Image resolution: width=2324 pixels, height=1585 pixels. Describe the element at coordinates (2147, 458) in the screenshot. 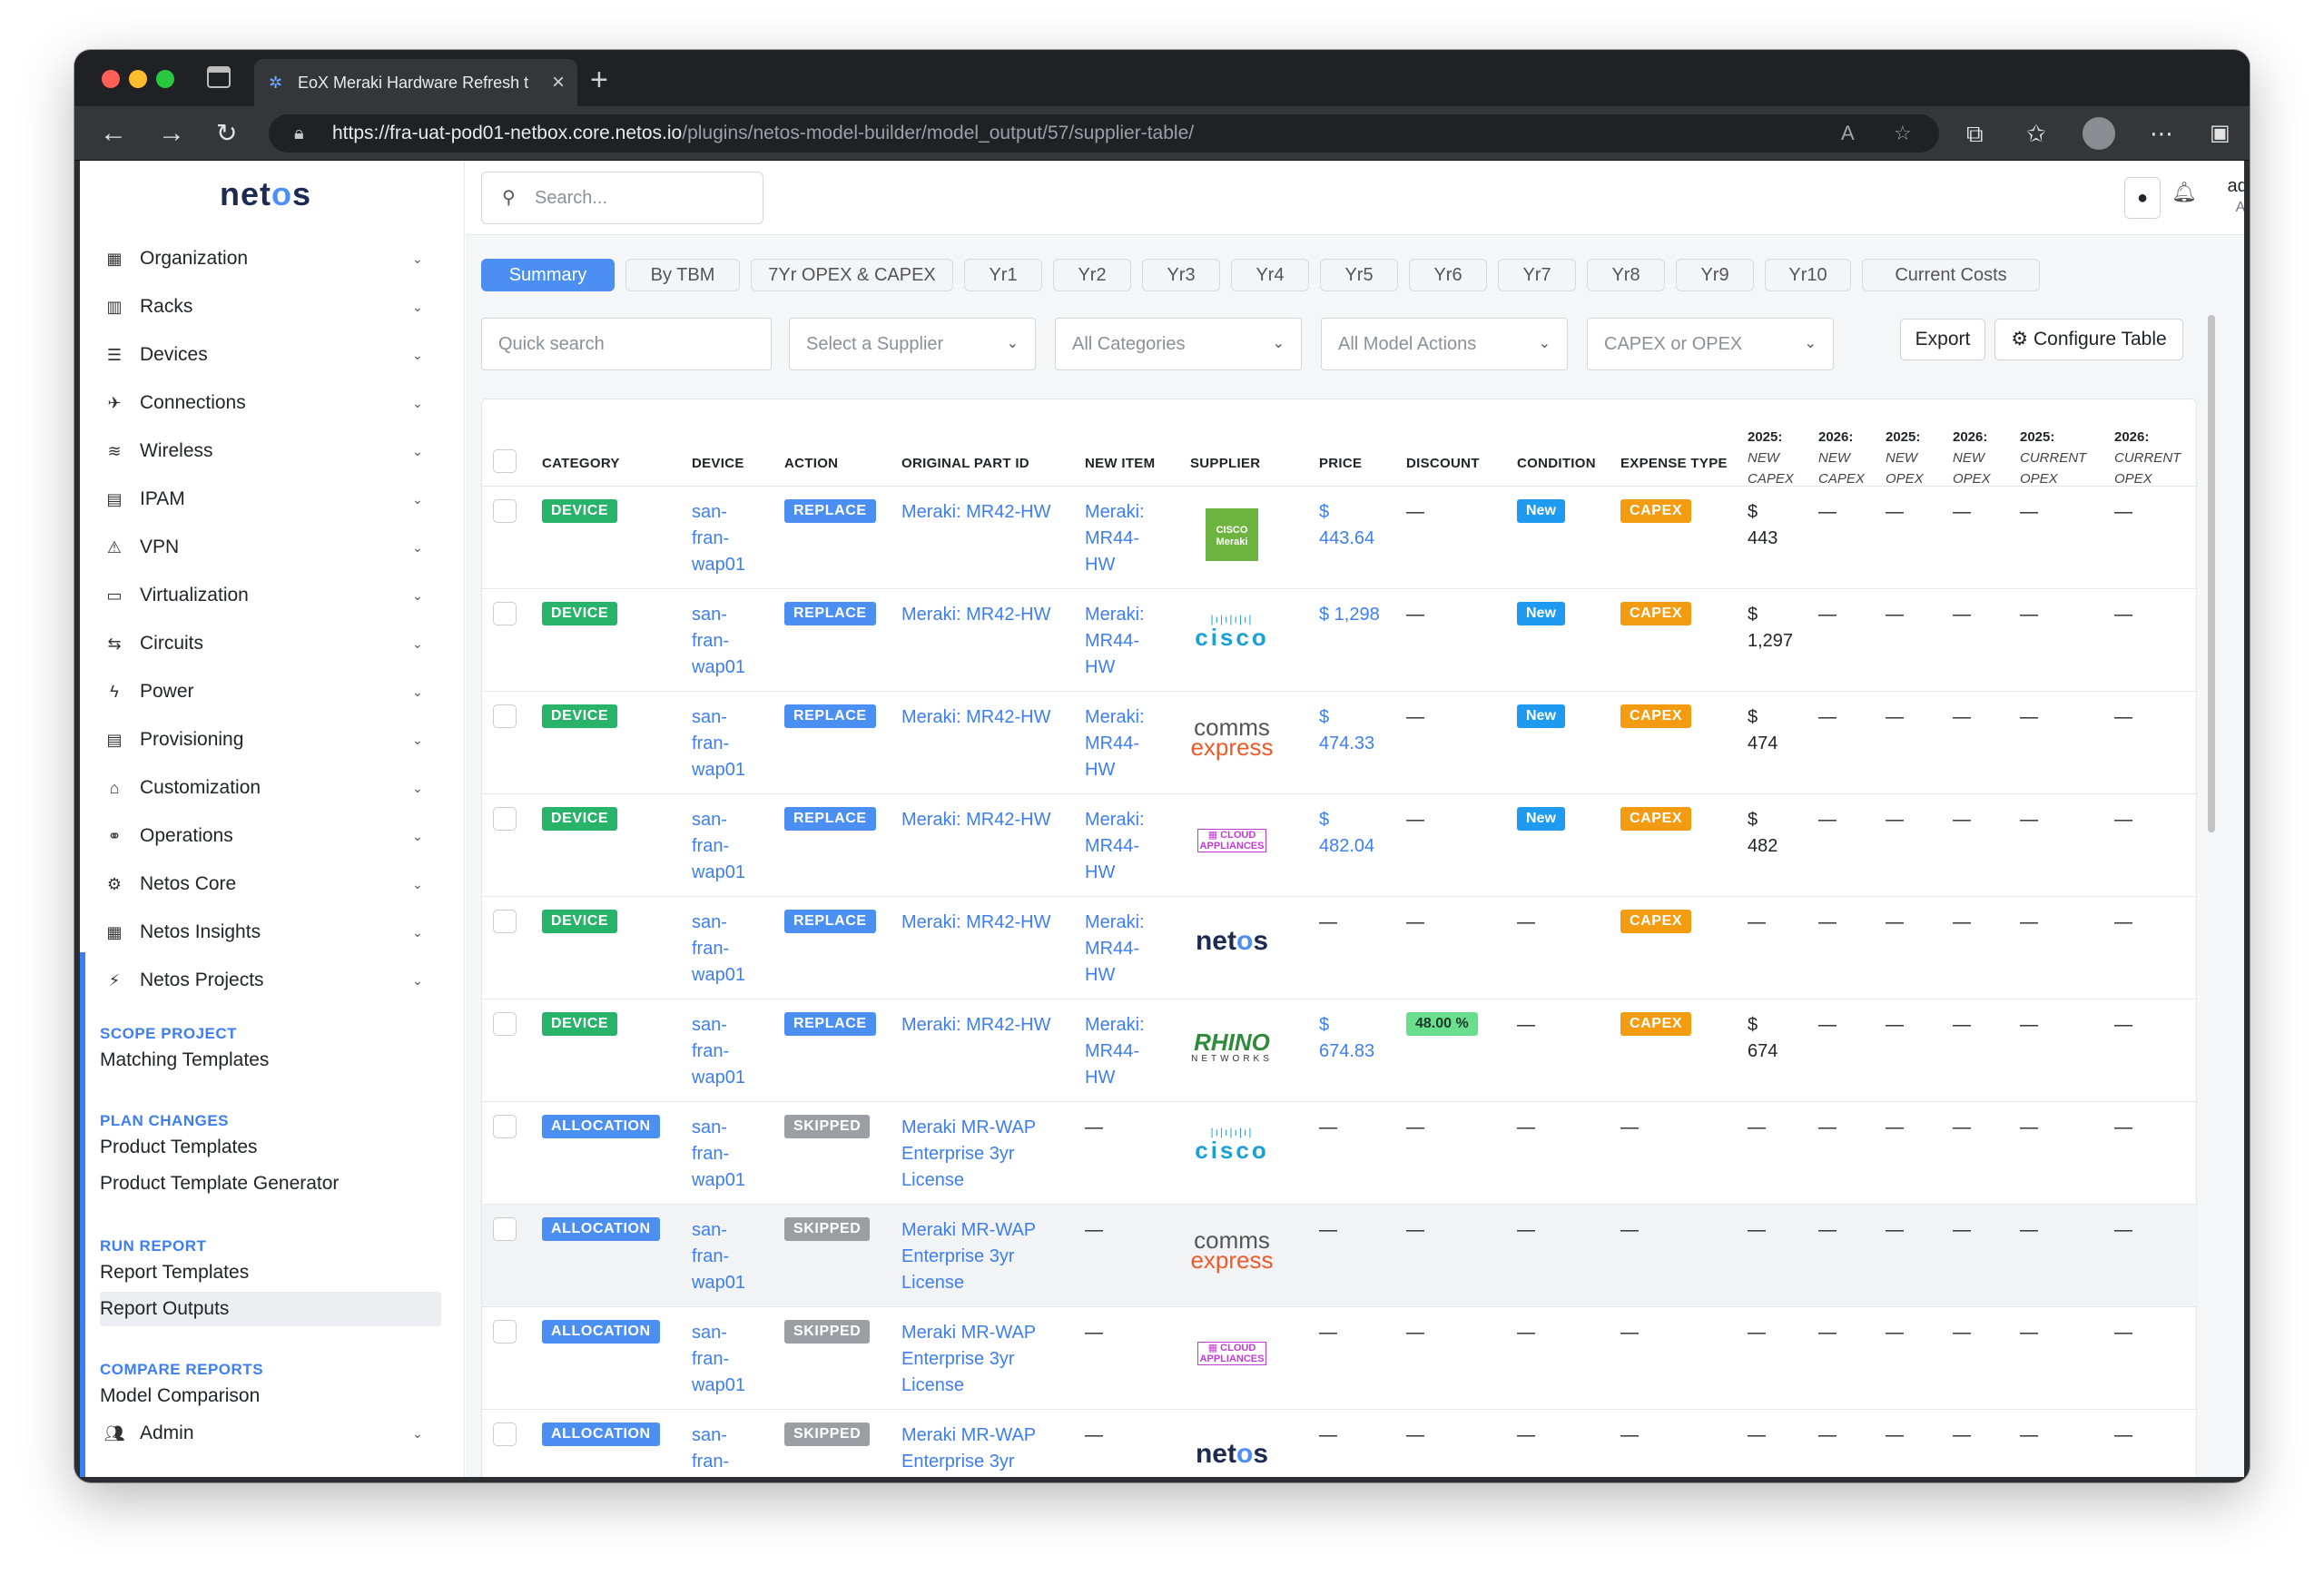

I see `col-2026-current-opex: 2026: CURRENT OPEX` at that location.